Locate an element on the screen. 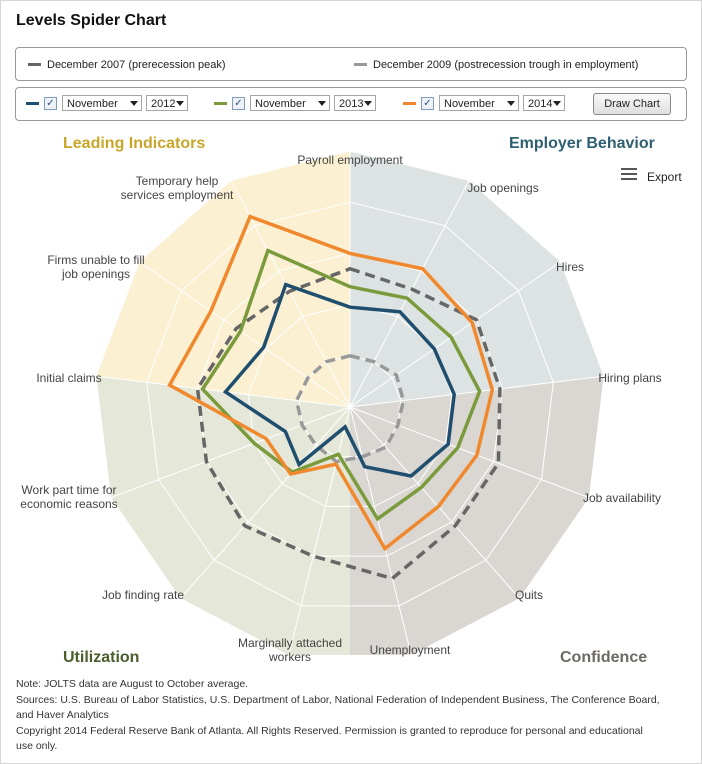  axis-label: Payroll employment is located at coordinates (350, 160).